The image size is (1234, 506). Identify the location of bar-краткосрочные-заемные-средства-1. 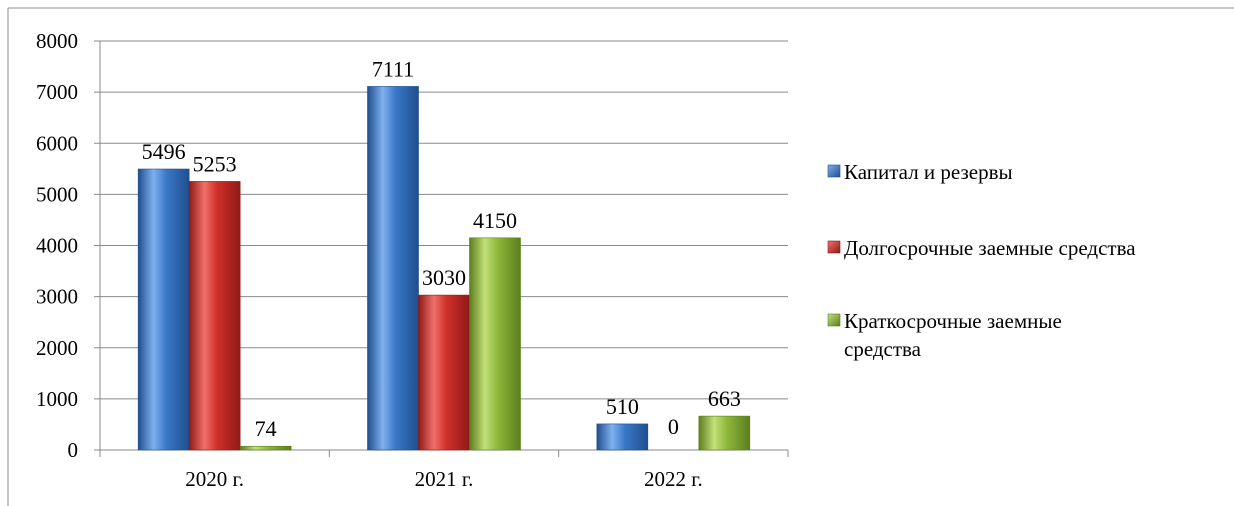
(265, 448).